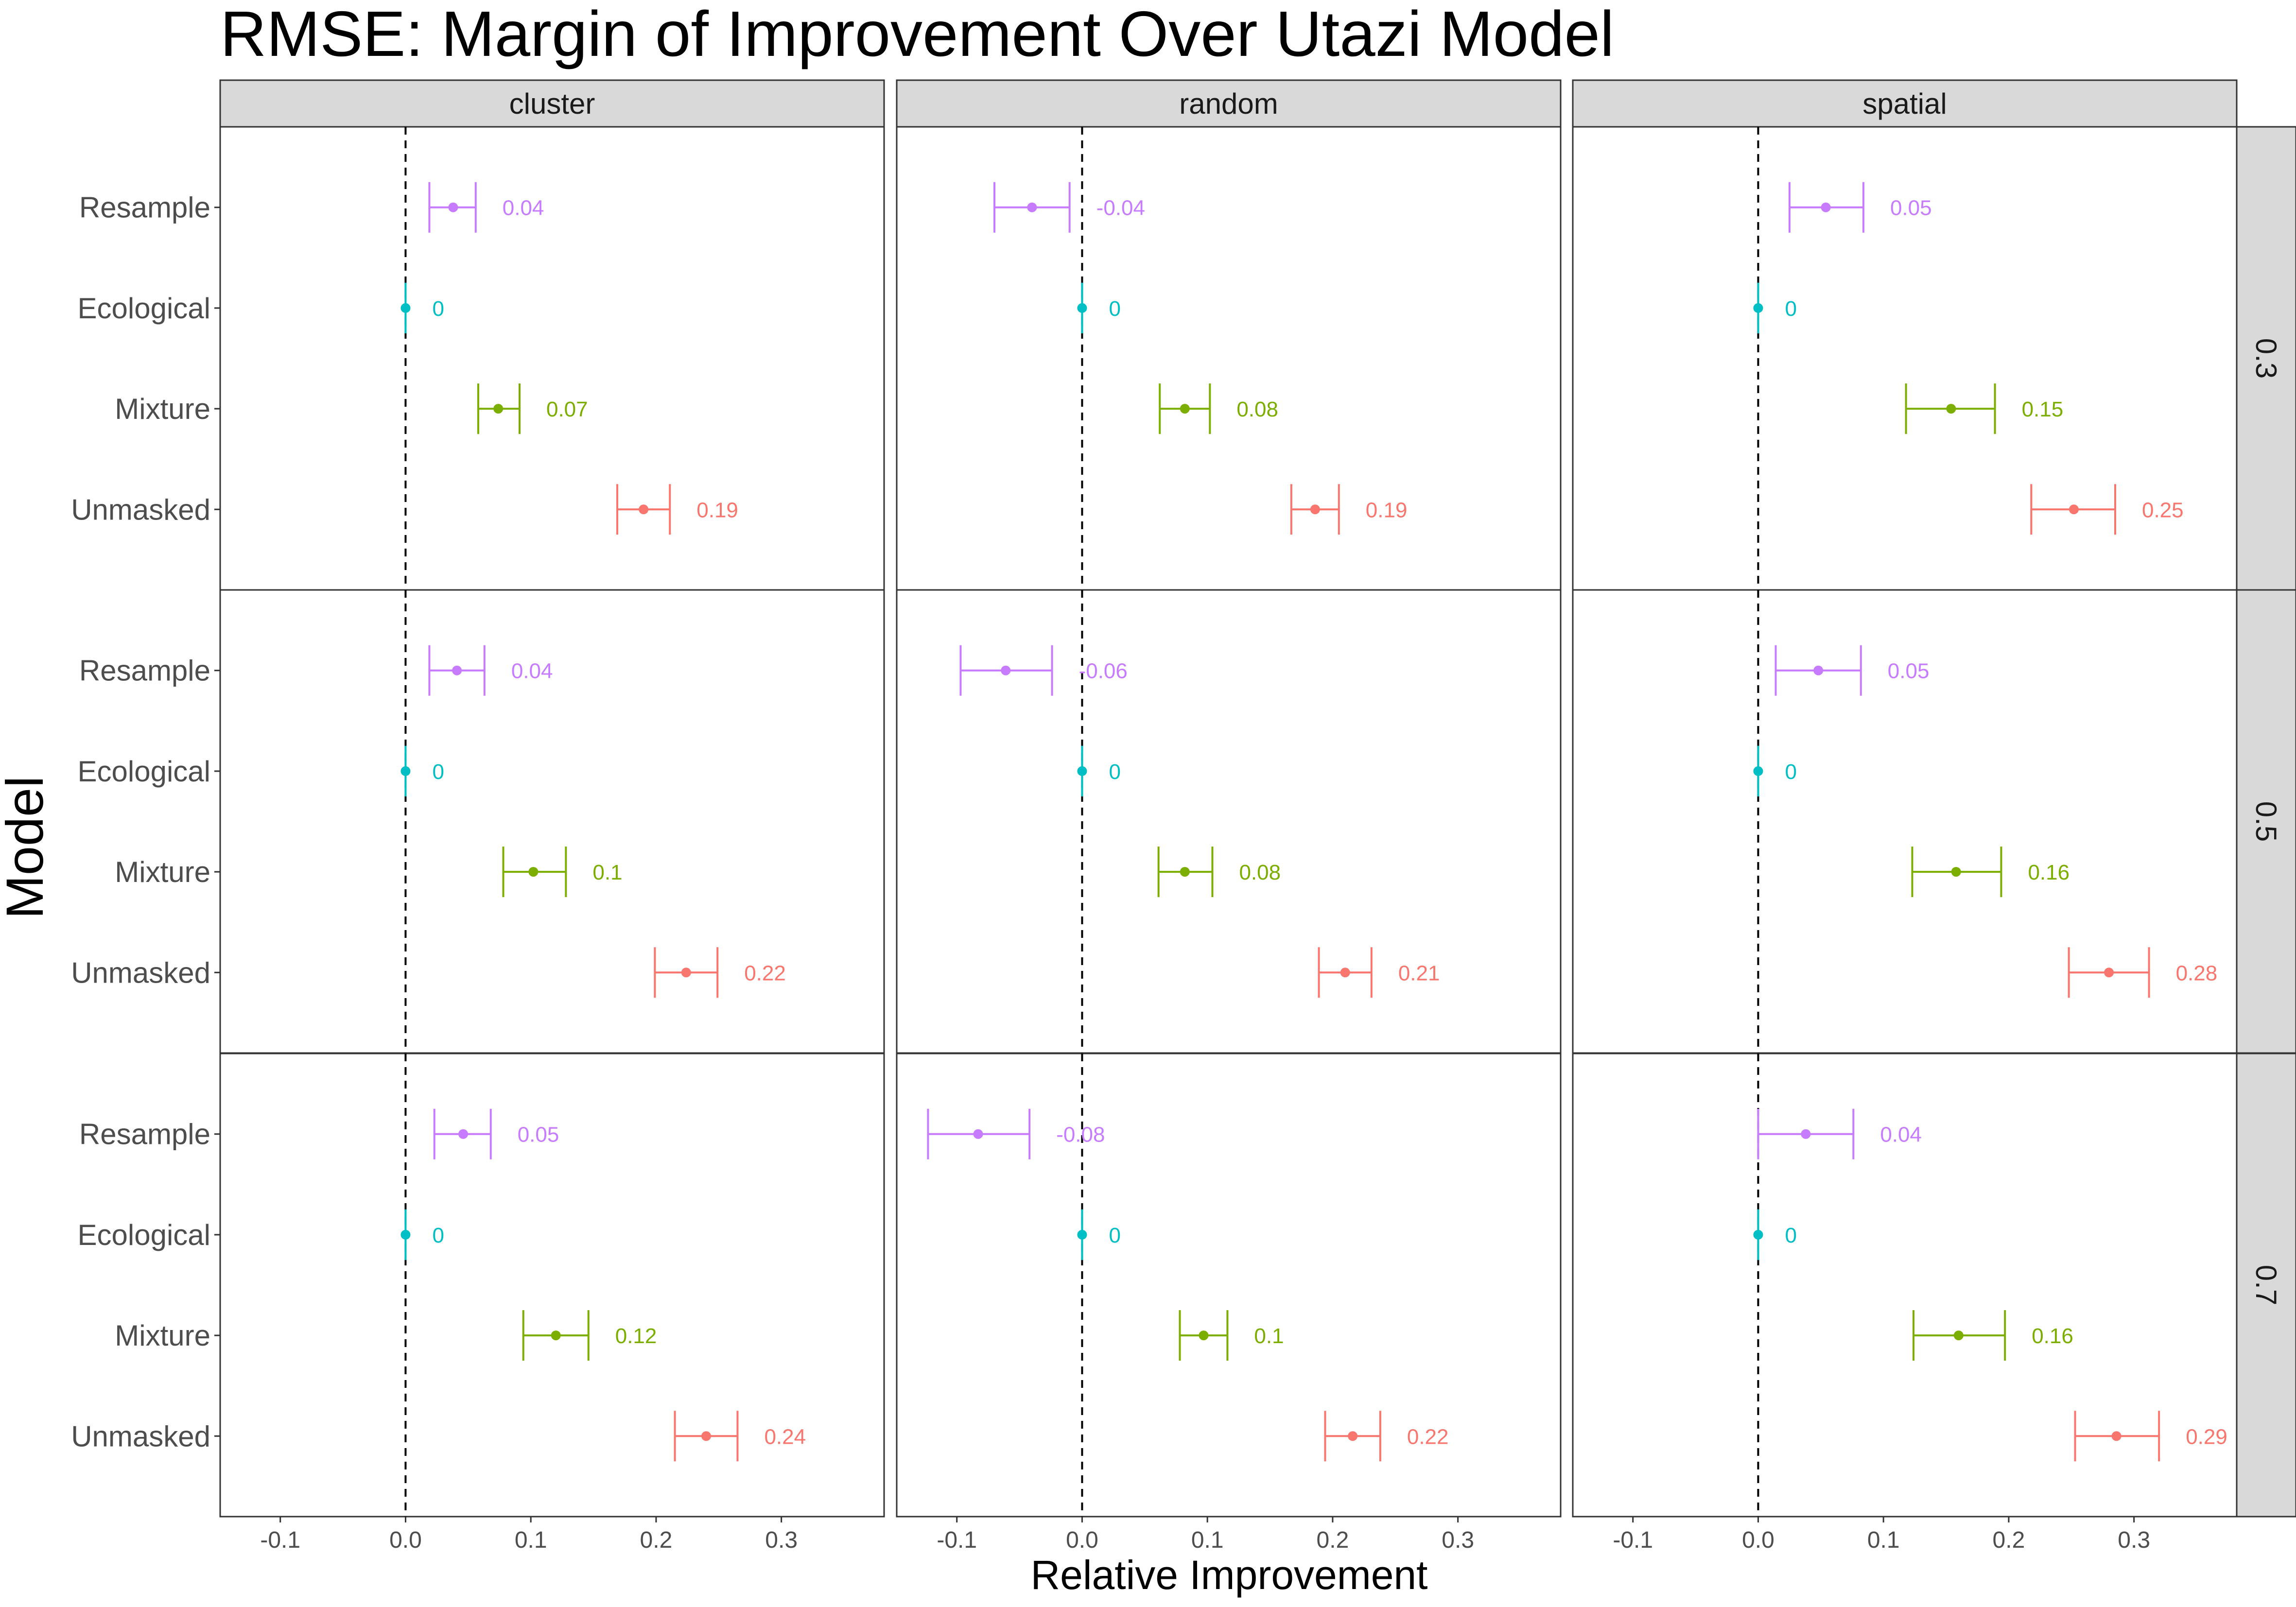 The height and width of the screenshot is (1607, 2296). I want to click on facet-strip-label-random: random, so click(1228, 103).